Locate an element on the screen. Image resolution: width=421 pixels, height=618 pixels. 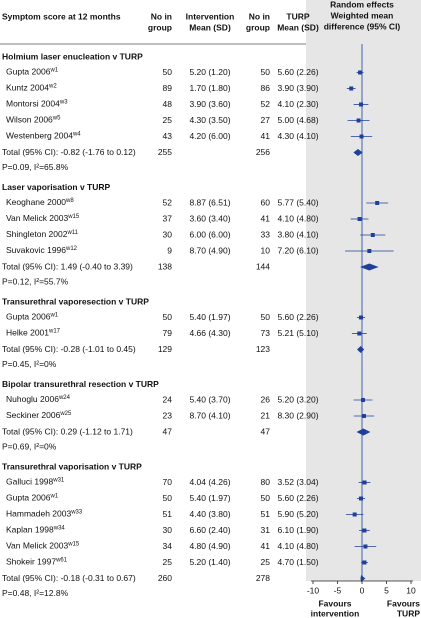
intervention-mean: 4.04 (4.26) is located at coordinates (209, 482).